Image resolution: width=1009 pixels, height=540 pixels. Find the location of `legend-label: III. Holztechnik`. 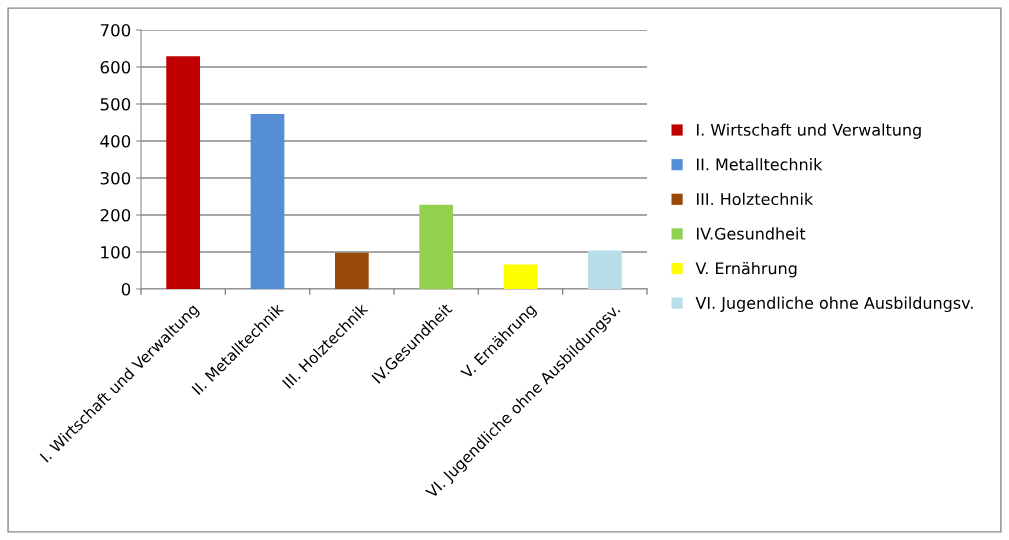

legend-label: III. Holztechnik is located at coordinates (755, 199).